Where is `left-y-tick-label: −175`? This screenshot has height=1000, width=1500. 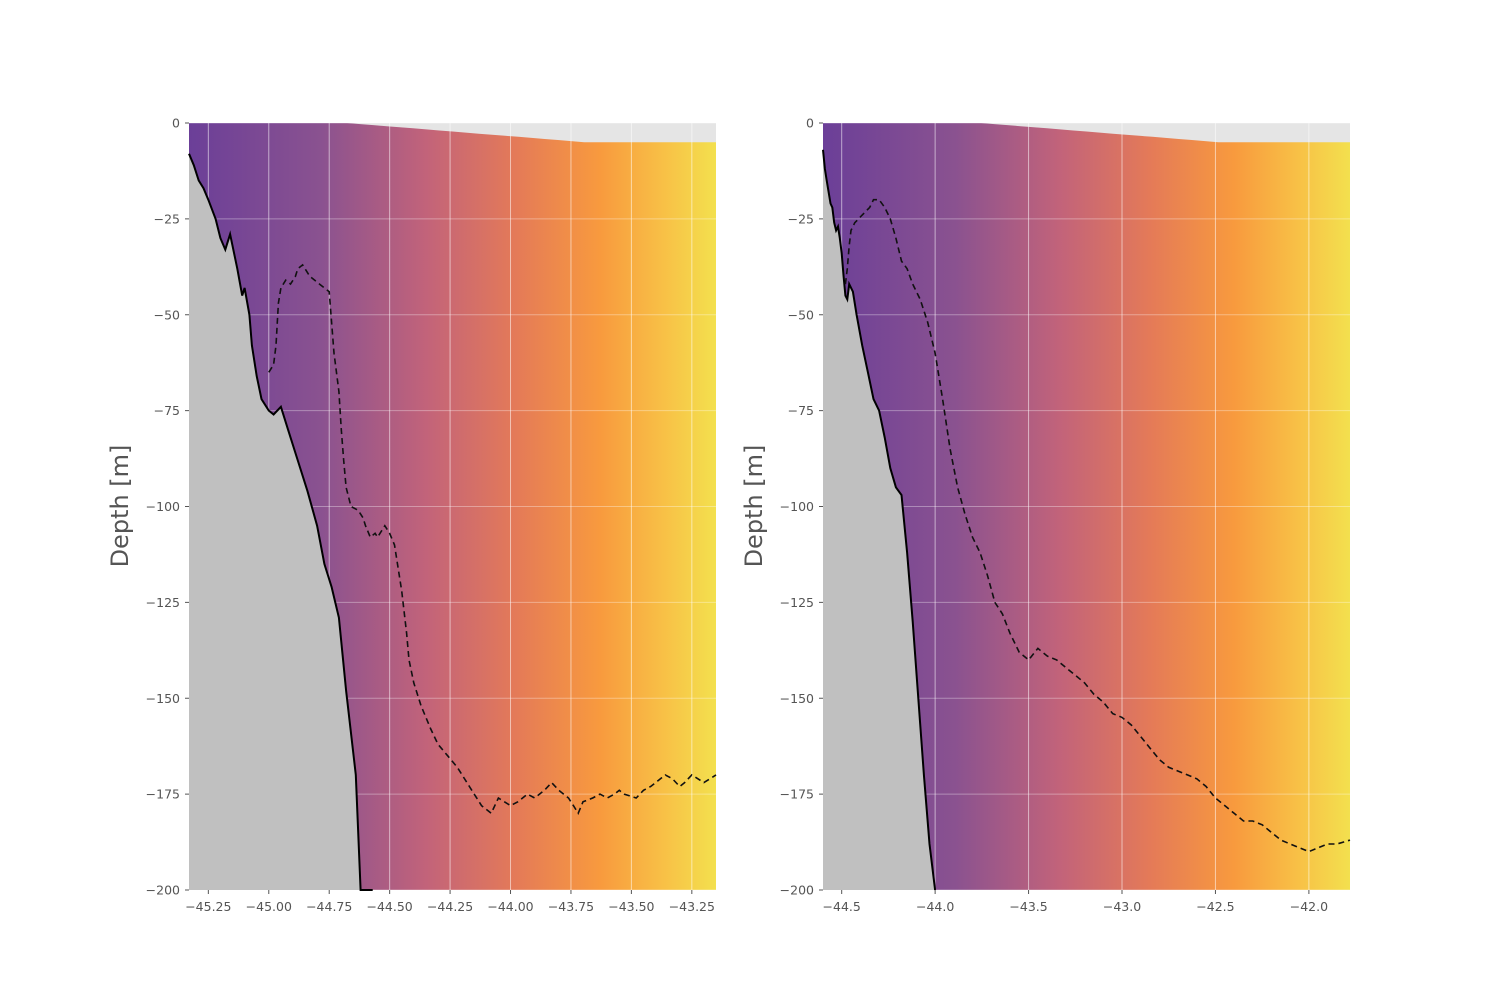 left-y-tick-label: −175 is located at coordinates (163, 794).